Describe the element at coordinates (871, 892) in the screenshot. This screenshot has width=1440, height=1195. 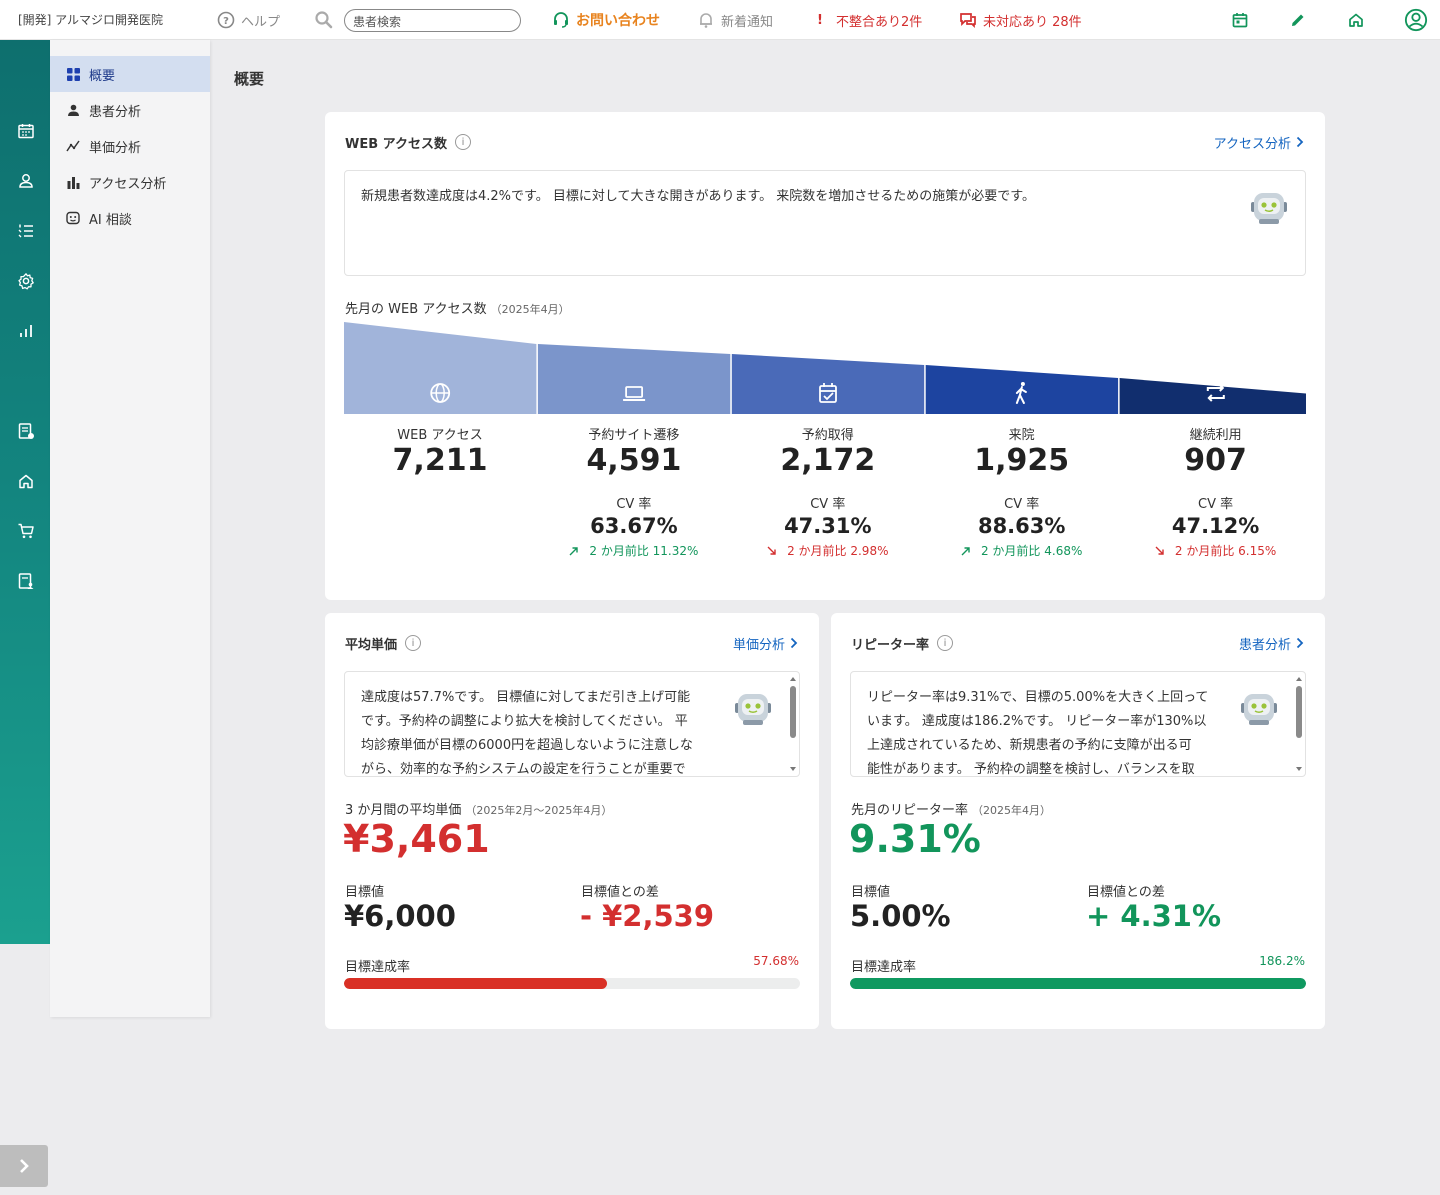
I see `target-label: 目標値` at that location.